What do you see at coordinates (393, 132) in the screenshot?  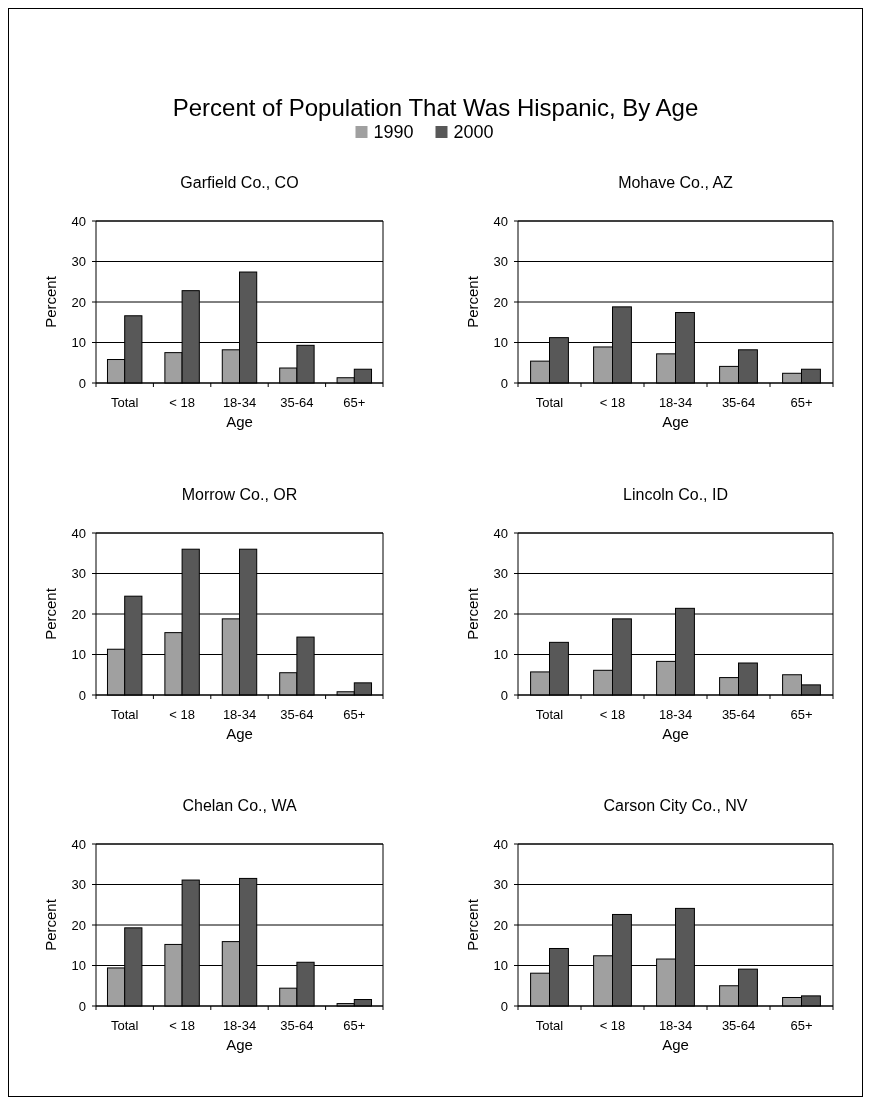 I see `legend-label: 1990` at bounding box center [393, 132].